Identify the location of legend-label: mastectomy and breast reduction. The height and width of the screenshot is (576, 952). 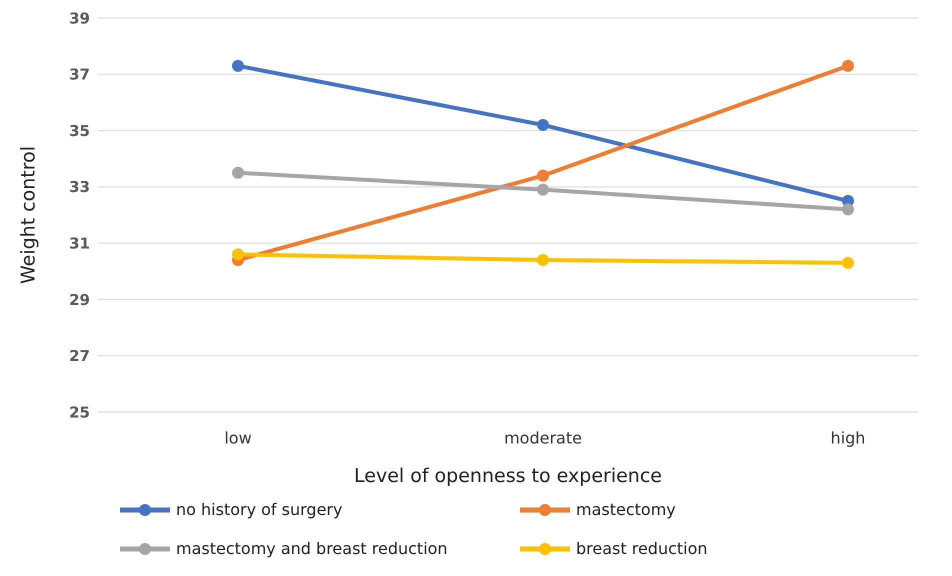
(312, 548).